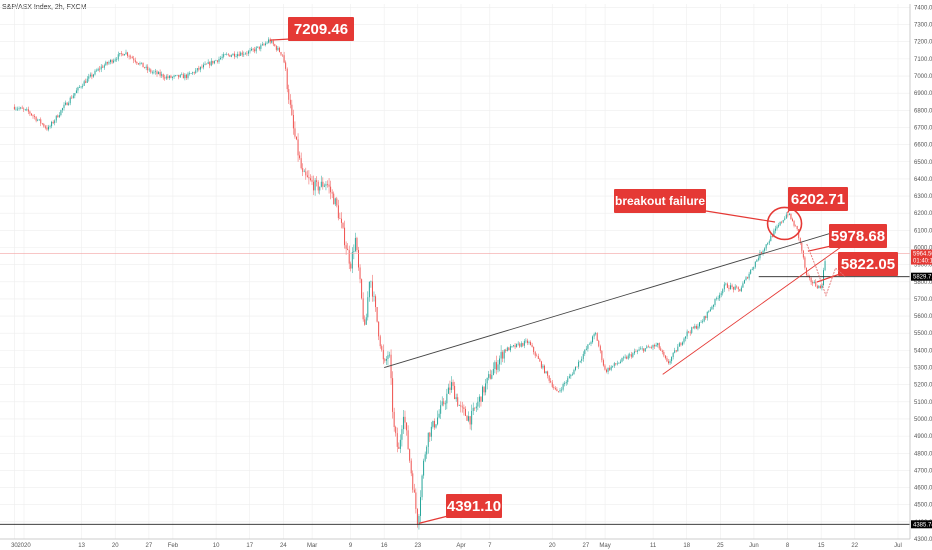  I want to click on price-tick-label: 5900.00, so click(923, 266).